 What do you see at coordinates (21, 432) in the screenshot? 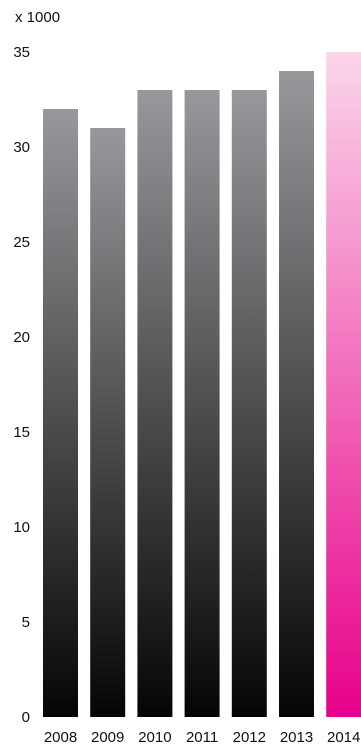
I see `y-tick-label-15: 15` at bounding box center [21, 432].